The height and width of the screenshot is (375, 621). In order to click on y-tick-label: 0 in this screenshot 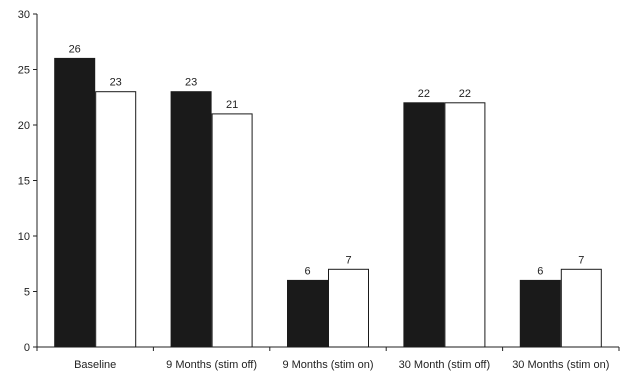, I will do `click(27, 348)`.